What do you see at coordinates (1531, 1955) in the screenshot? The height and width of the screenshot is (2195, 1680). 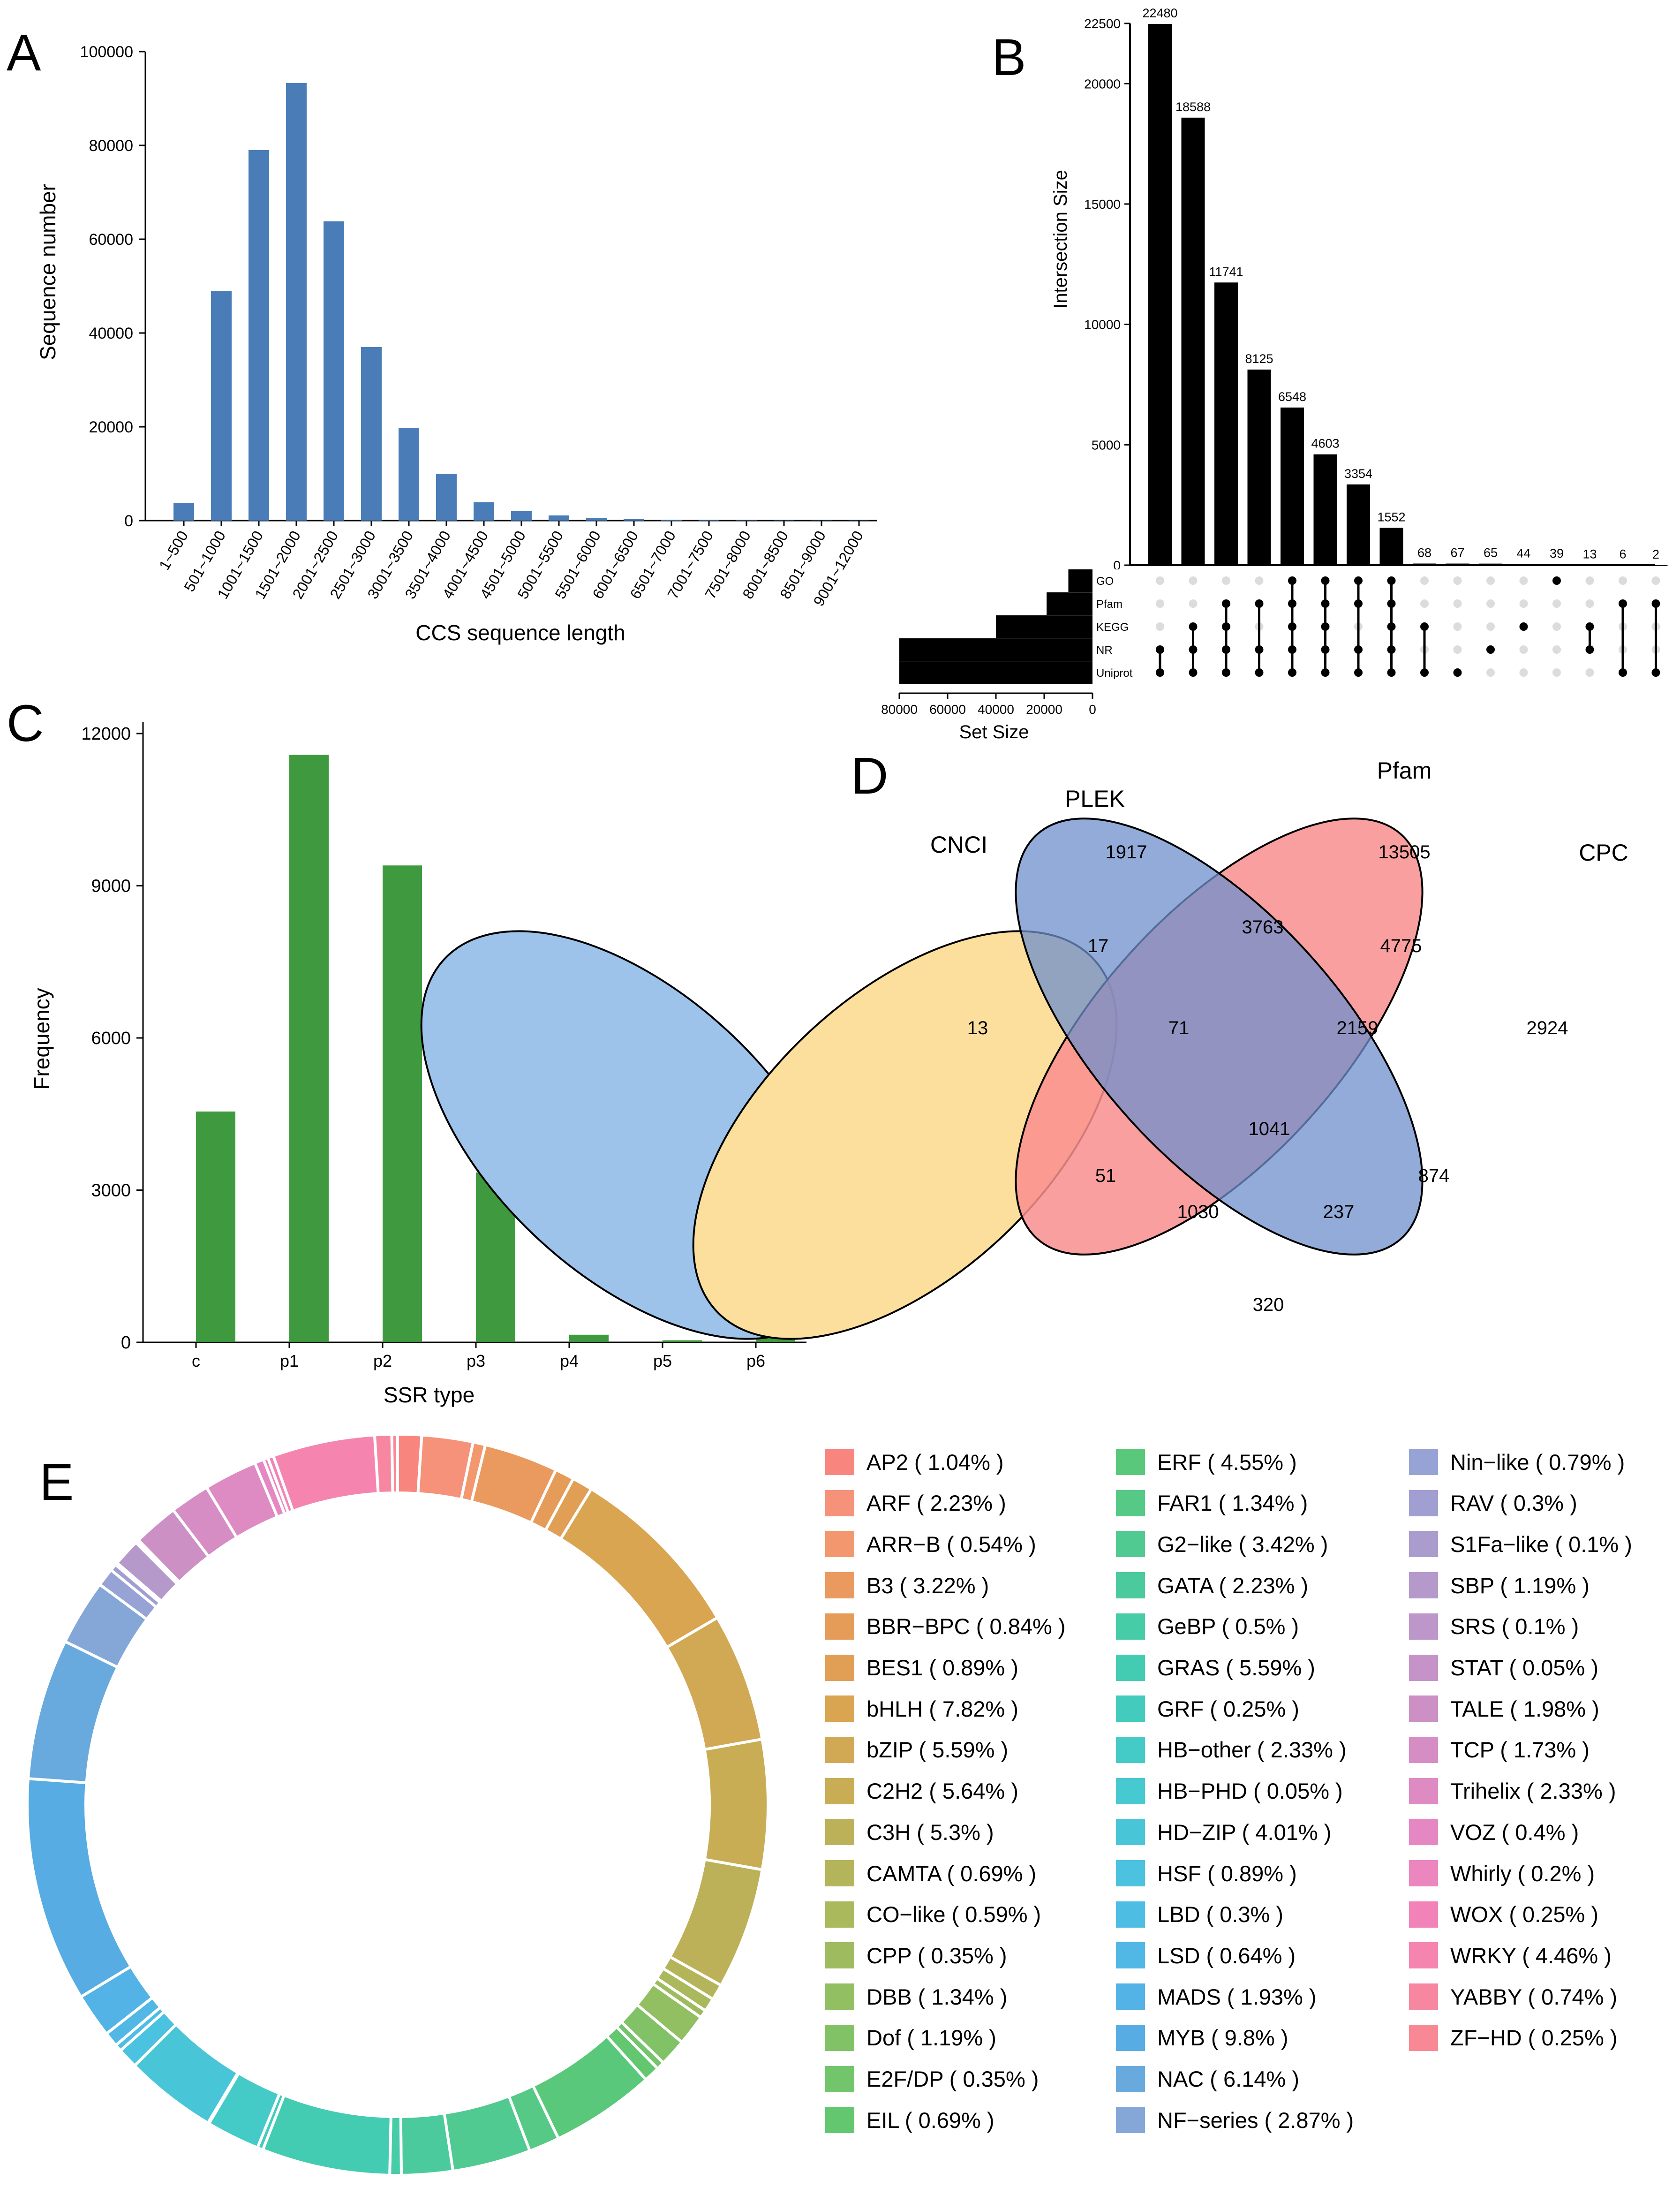 I see `legend-label: WRKY ( 4.46% )` at bounding box center [1531, 1955].